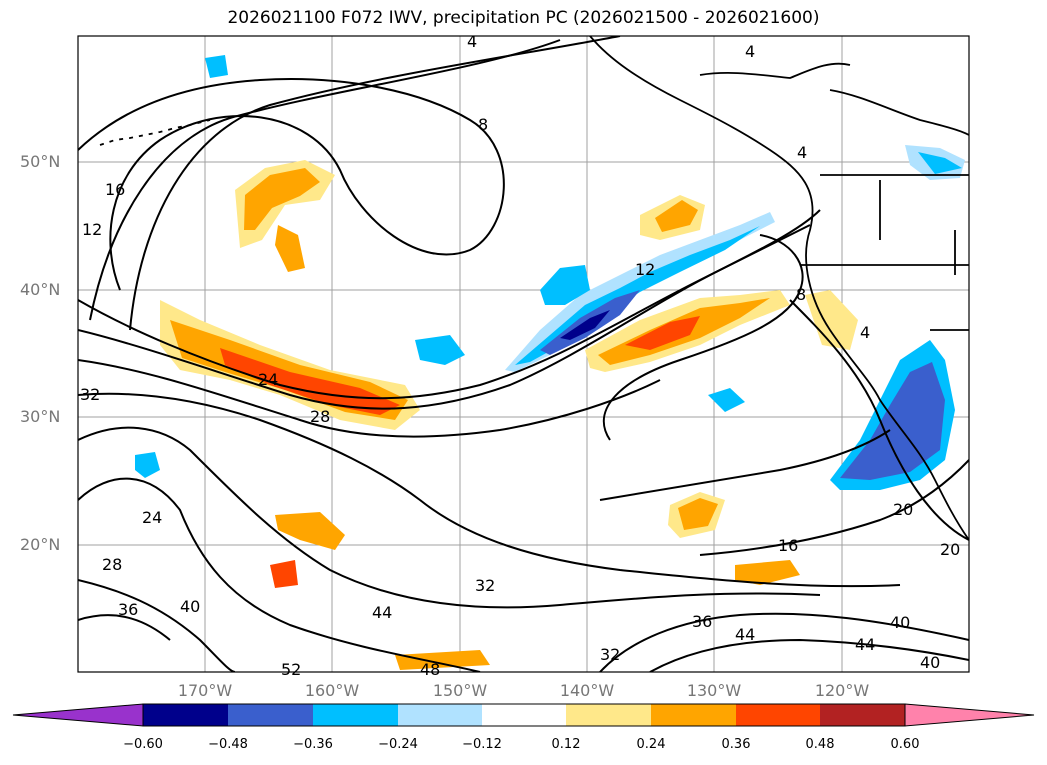  What do you see at coordinates (291, 669) in the screenshot?
I see `contour-label: 52` at bounding box center [291, 669].